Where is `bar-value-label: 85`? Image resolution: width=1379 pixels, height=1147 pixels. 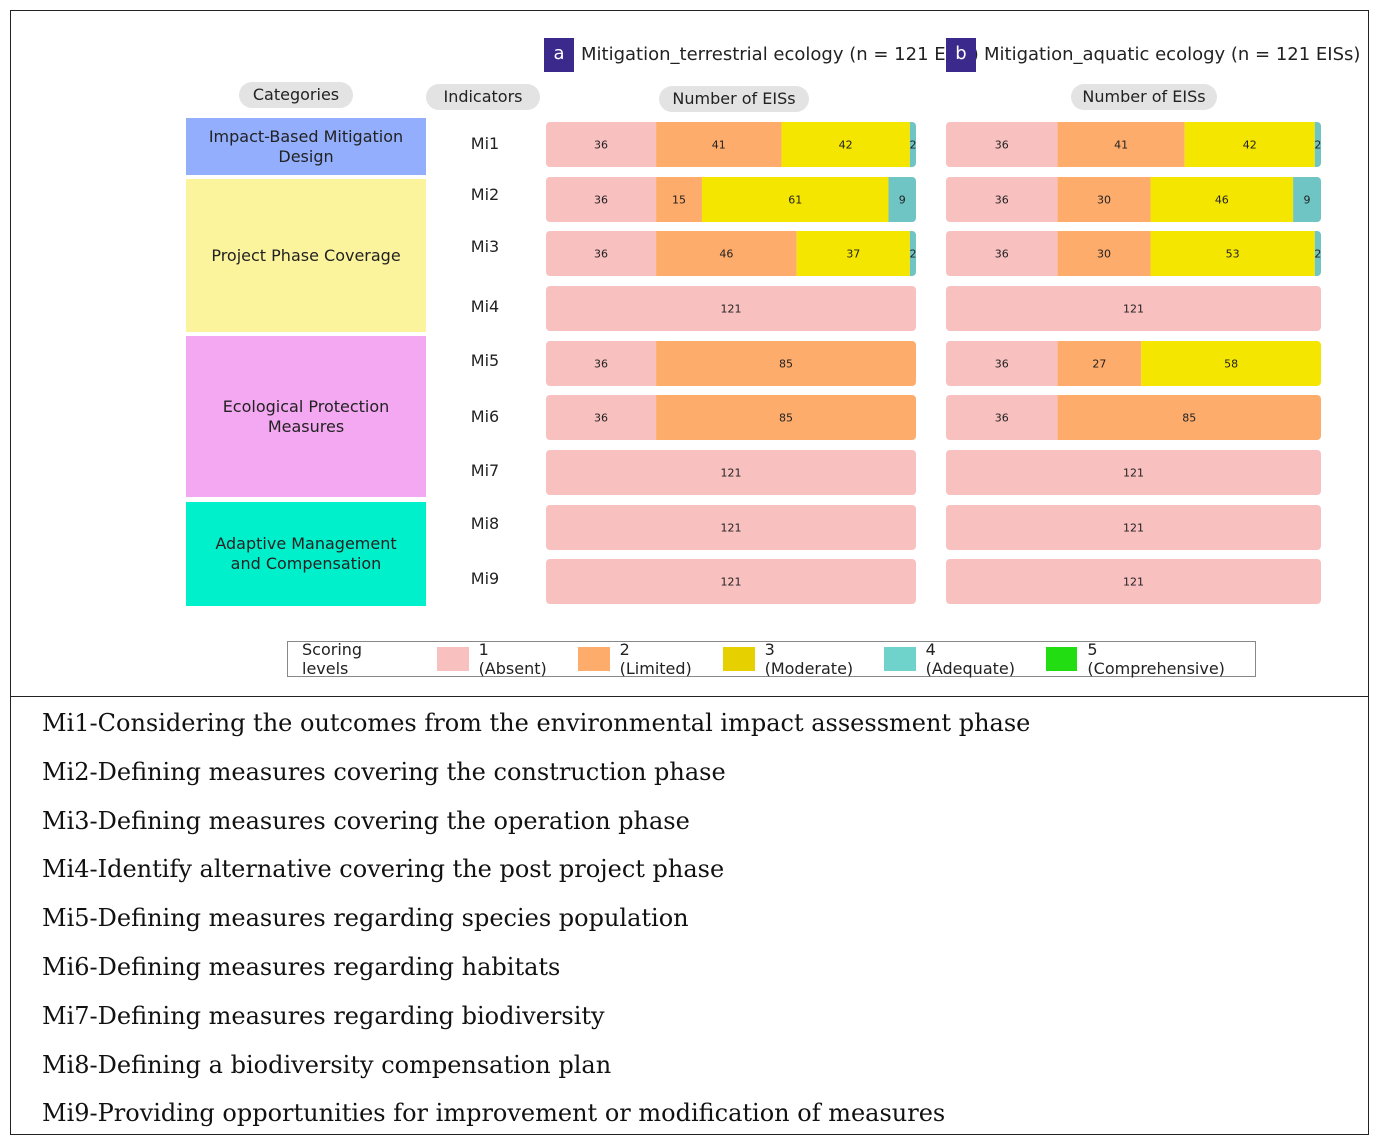 bar-value-label: 85 is located at coordinates (786, 364).